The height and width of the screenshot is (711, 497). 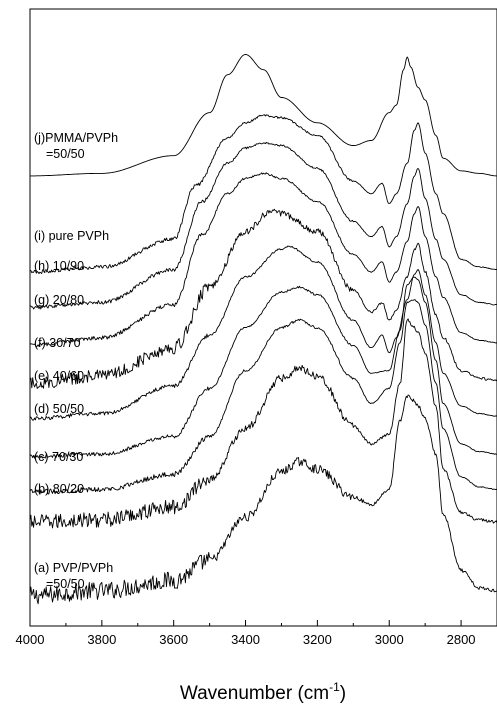 I want to click on series-label-3: (d) 50/50, so click(x=59, y=409).